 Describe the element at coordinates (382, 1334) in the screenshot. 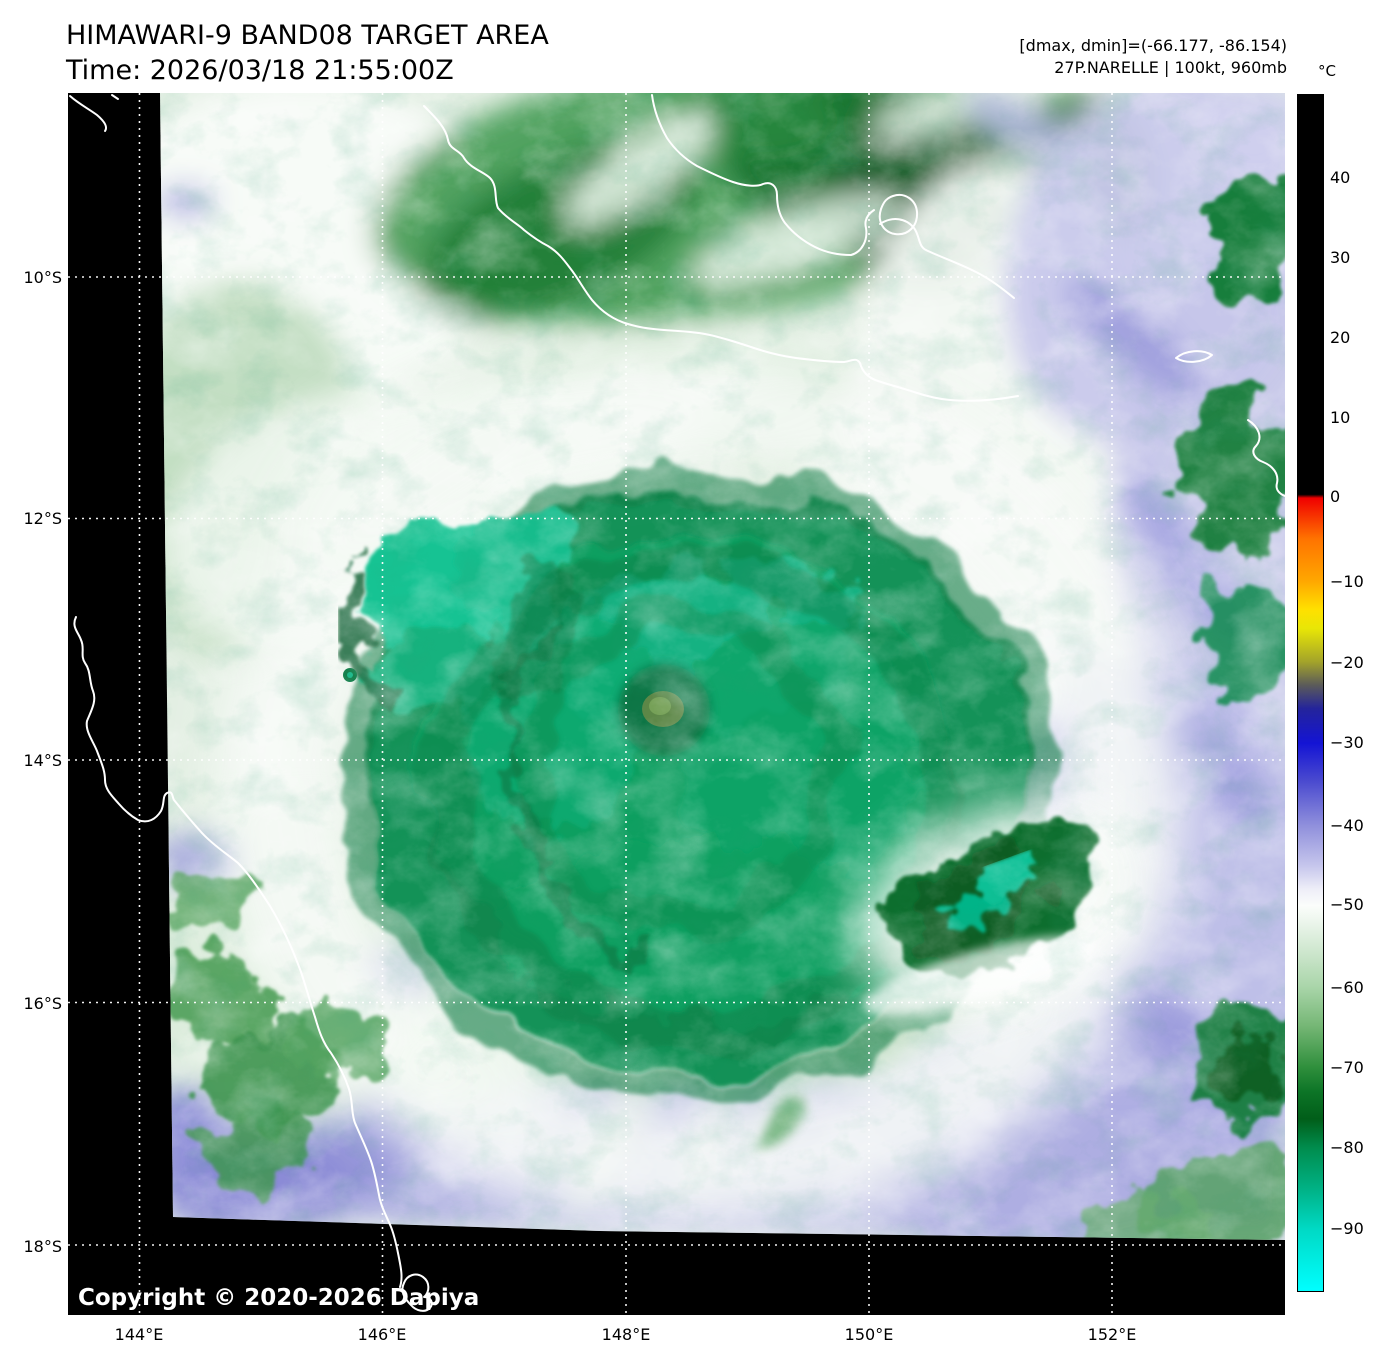

I see `lon-tick-146e: 146°E` at that location.